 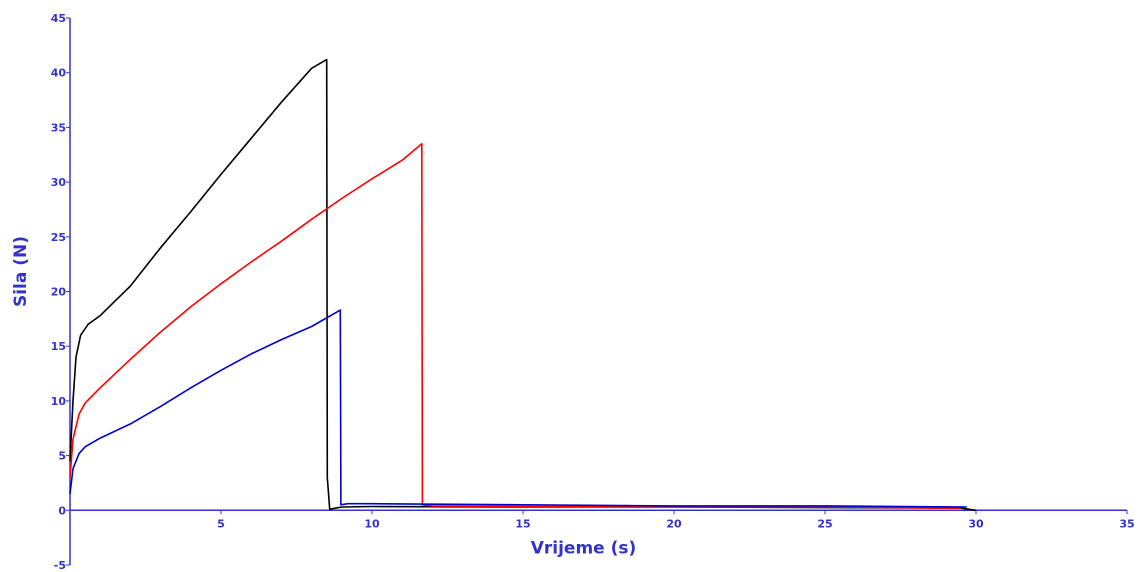 I want to click on y-tick-label: -5, so click(x=60, y=565).